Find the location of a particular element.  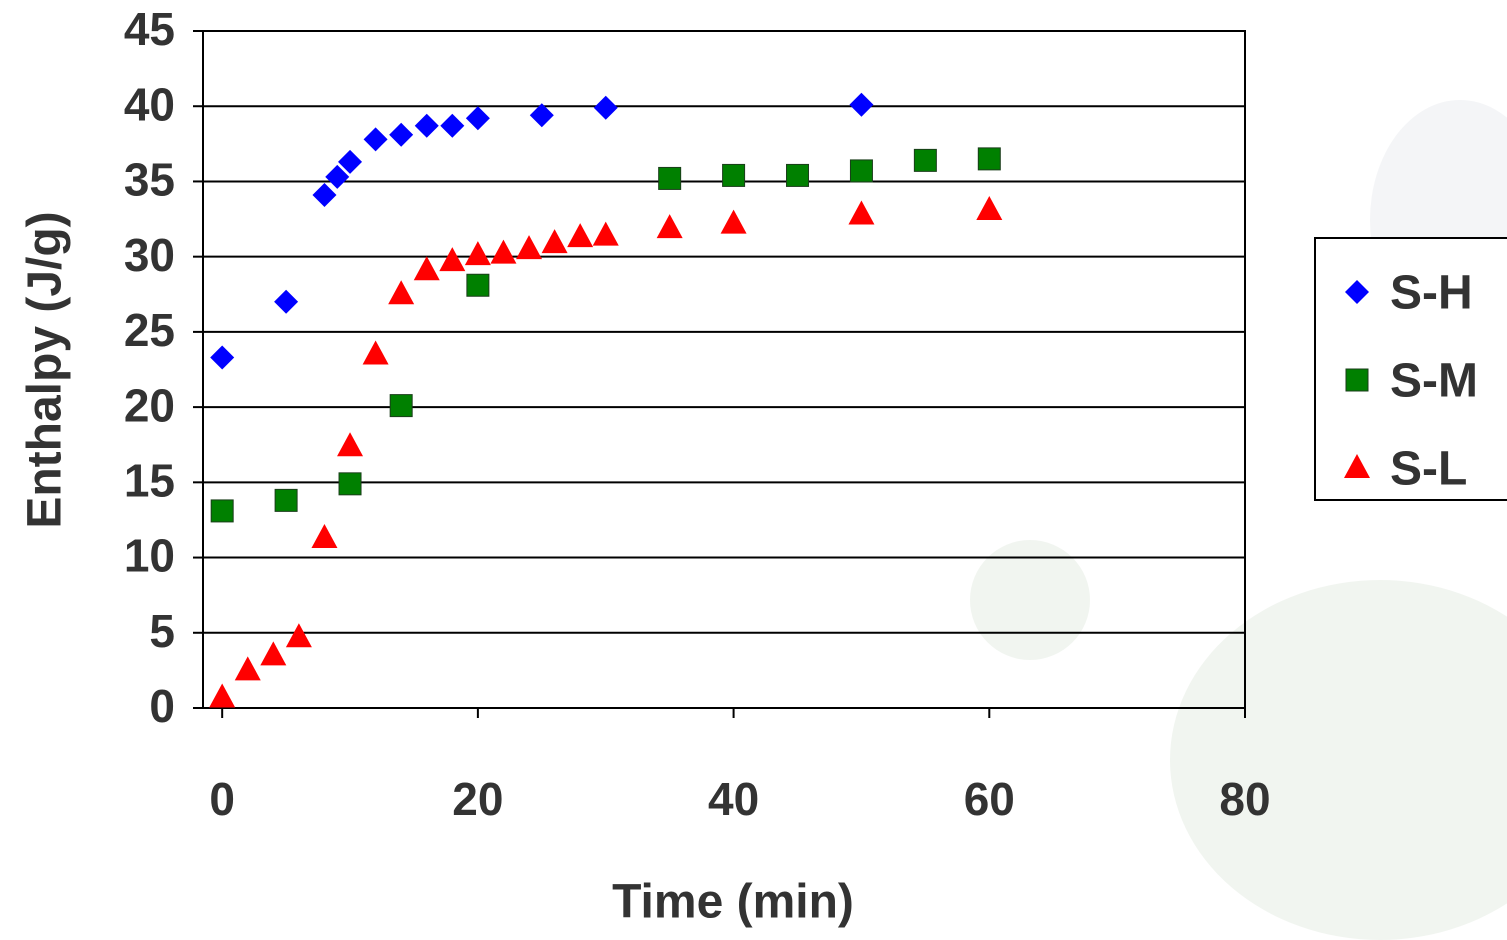

y-axis-label: Enthalpy (J/g) is located at coordinates (45, 369).